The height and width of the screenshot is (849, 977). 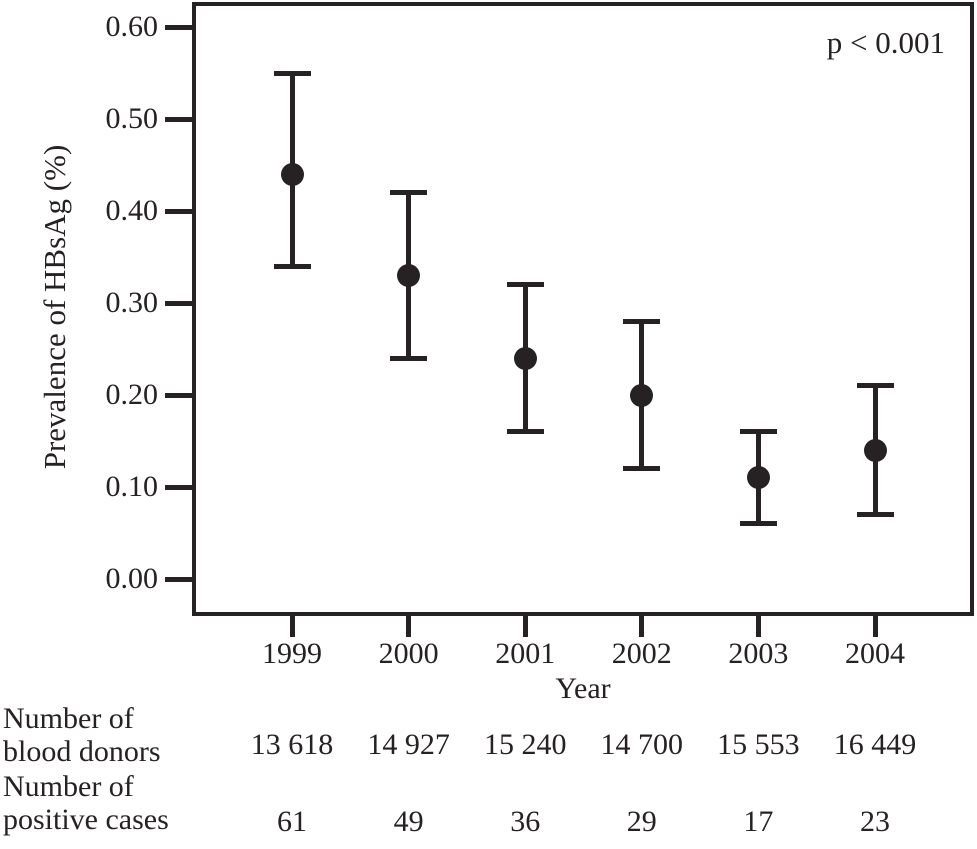 What do you see at coordinates (132, 578) in the screenshot?
I see `y-axis-tick-label: 0.00` at bounding box center [132, 578].